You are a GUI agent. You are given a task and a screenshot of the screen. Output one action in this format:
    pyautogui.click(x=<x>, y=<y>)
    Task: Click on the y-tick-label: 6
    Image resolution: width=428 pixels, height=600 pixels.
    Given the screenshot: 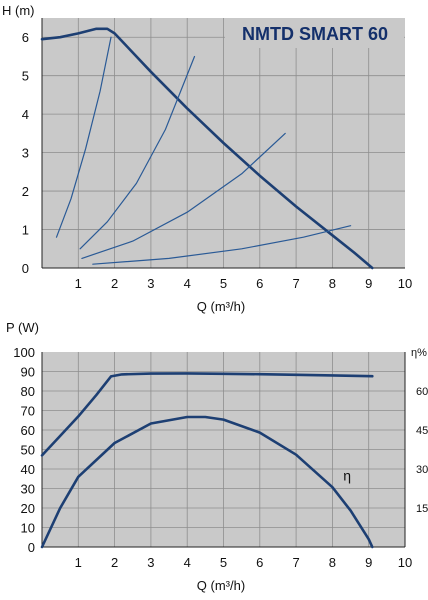 What is the action you would take?
    pyautogui.click(x=25, y=37)
    